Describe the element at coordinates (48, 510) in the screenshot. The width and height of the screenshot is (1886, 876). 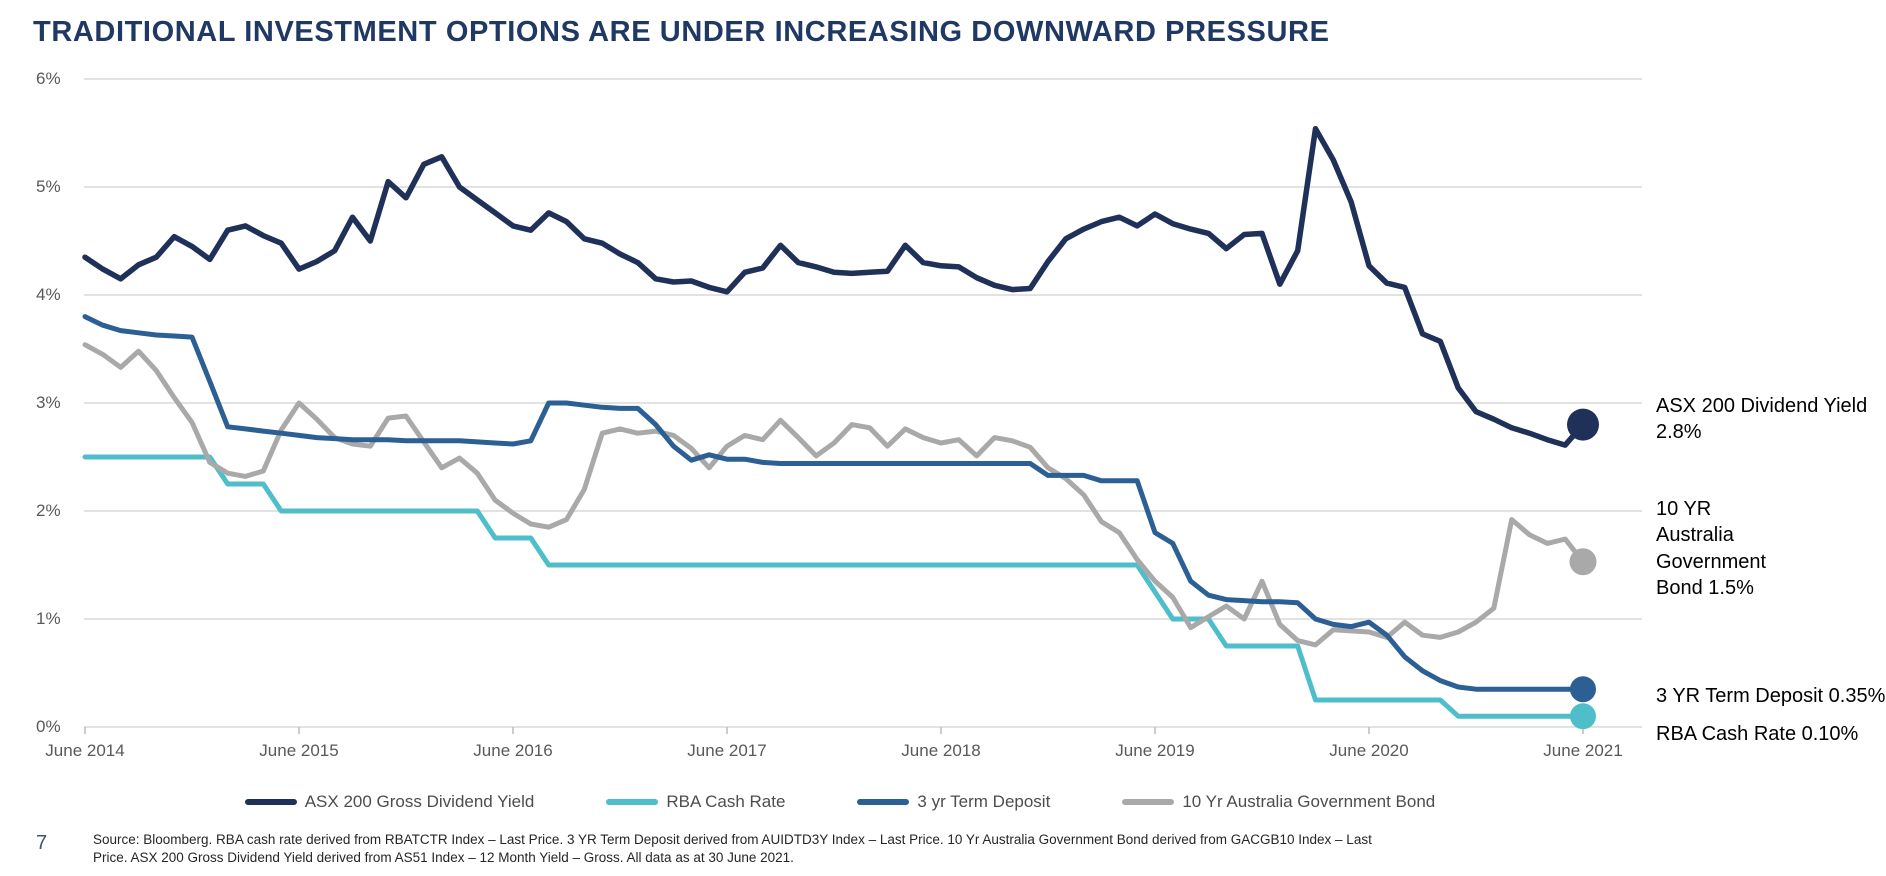
I see `y-tick-label-2%: 2%` at that location.